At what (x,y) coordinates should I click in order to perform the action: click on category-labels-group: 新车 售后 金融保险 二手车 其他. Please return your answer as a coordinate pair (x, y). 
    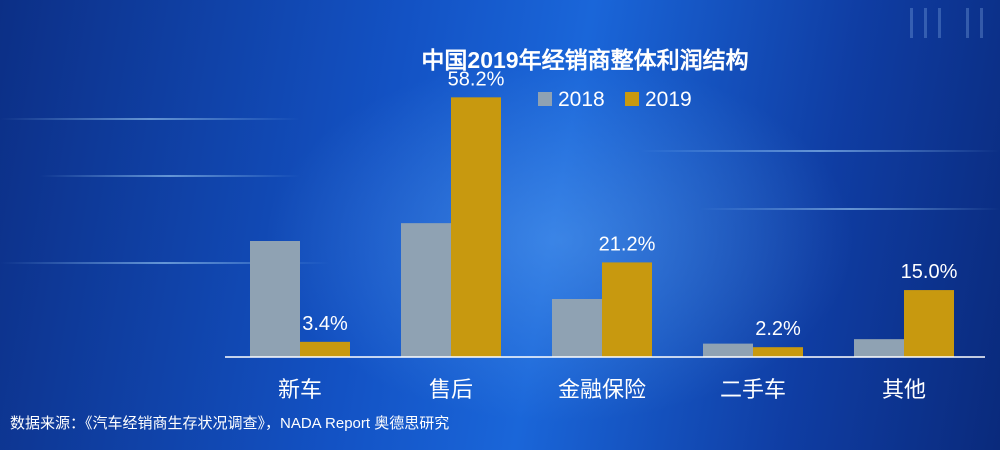
    Looking at the image, I should click on (602, 389).